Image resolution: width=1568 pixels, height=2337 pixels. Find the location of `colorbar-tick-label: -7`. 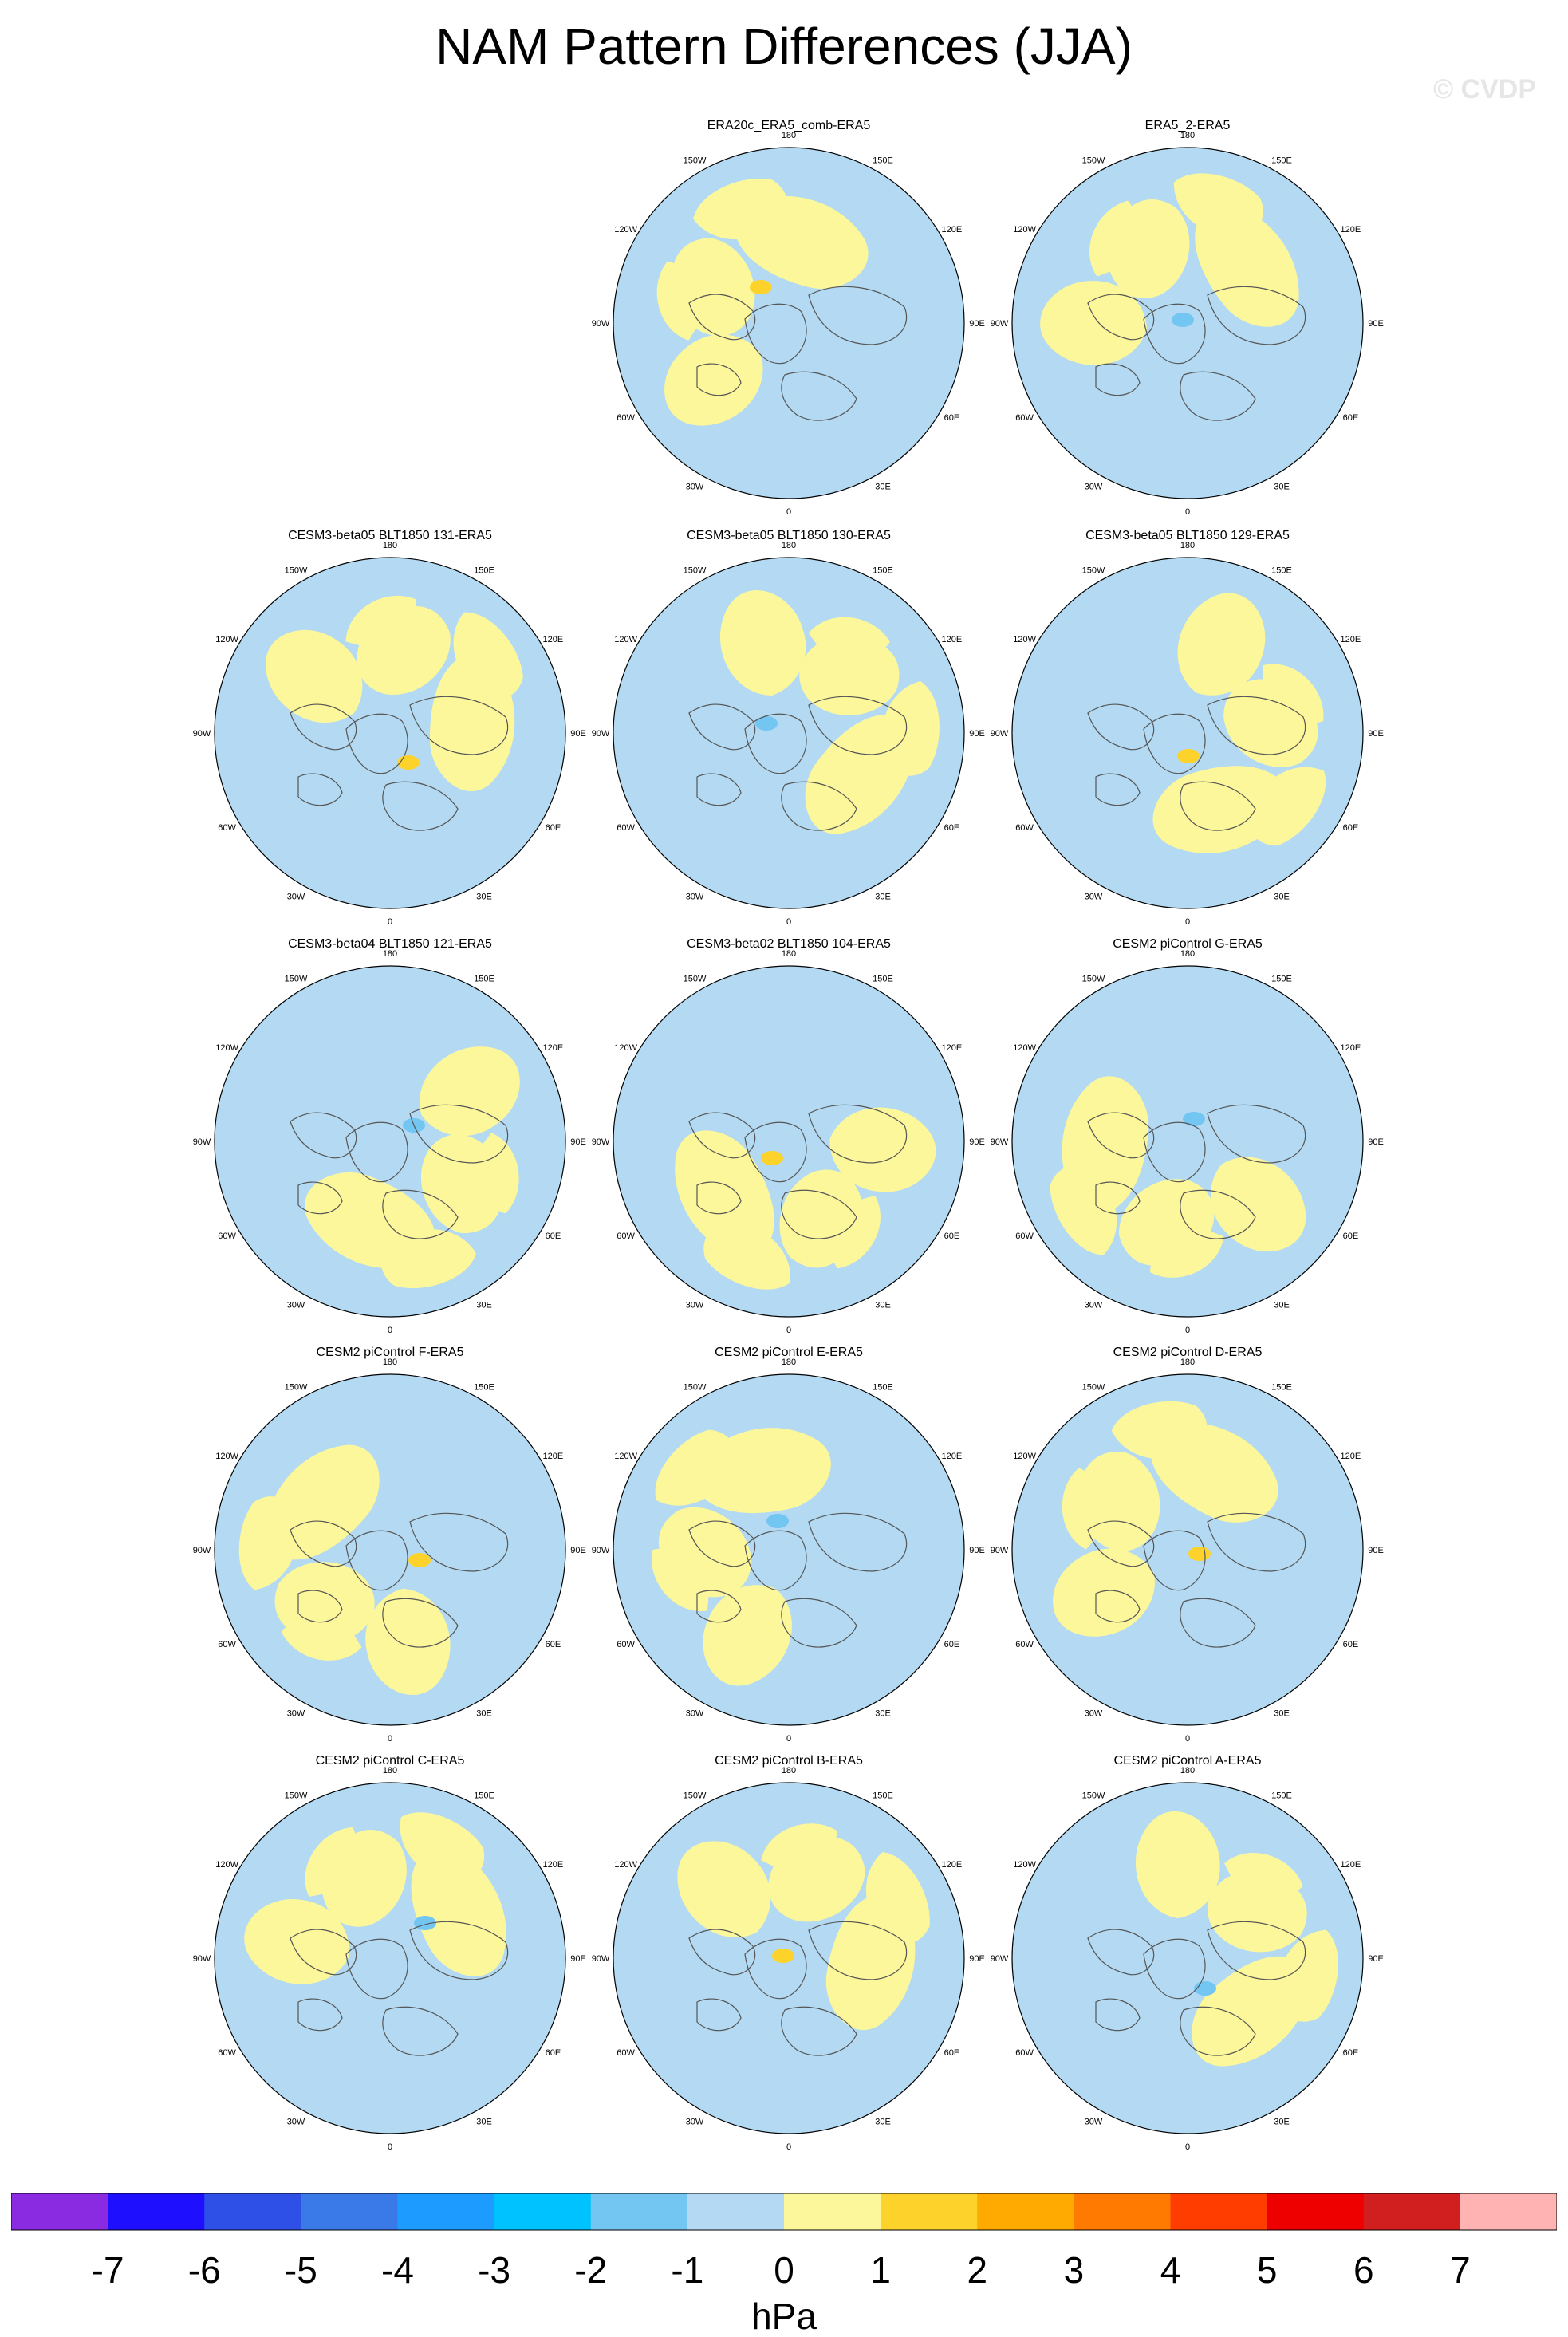

colorbar-tick-label: -7 is located at coordinates (107, 2270).